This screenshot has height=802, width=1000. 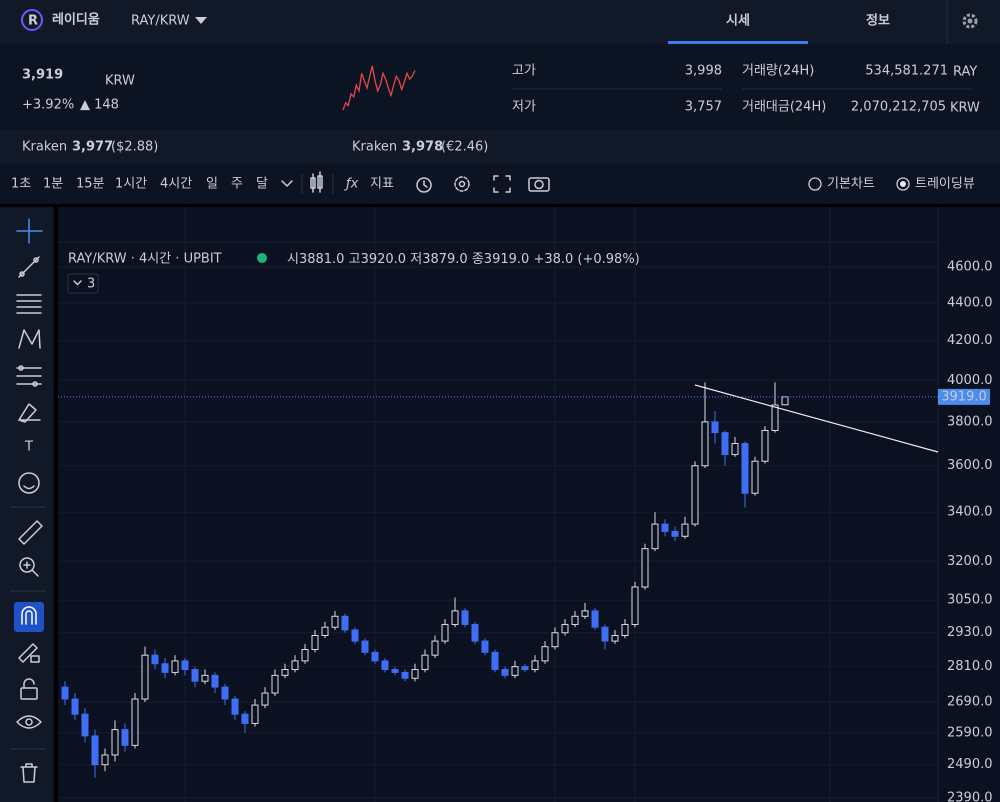 I want to click on brush-tool, so click(x=29, y=413).